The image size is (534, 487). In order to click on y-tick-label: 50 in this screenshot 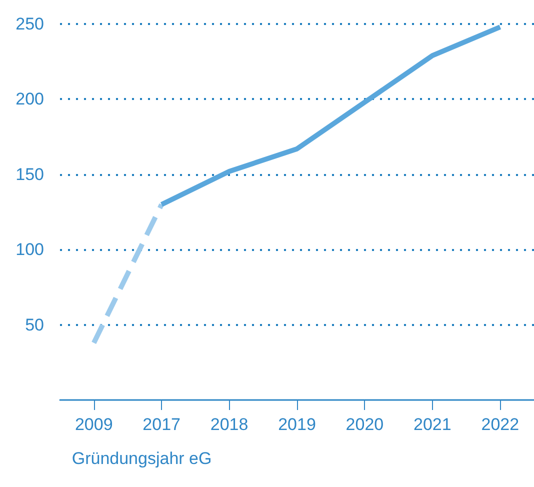, I will do `click(34, 324)`.